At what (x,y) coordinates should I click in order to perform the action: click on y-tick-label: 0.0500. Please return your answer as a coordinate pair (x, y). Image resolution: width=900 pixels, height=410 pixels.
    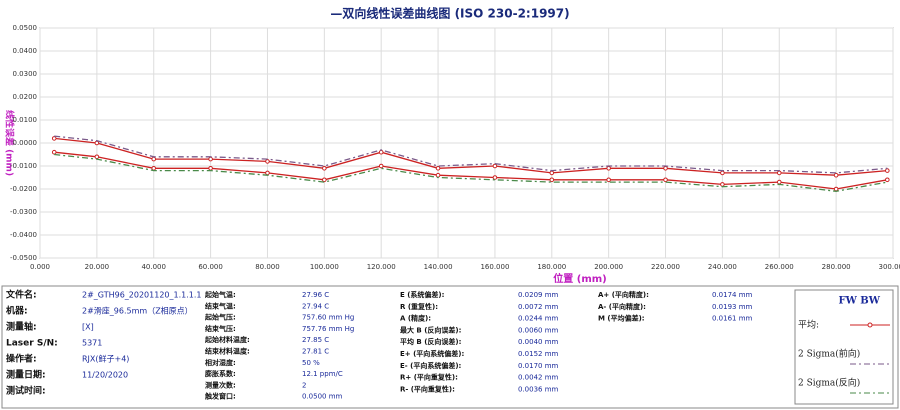
    Looking at the image, I should click on (25, 28).